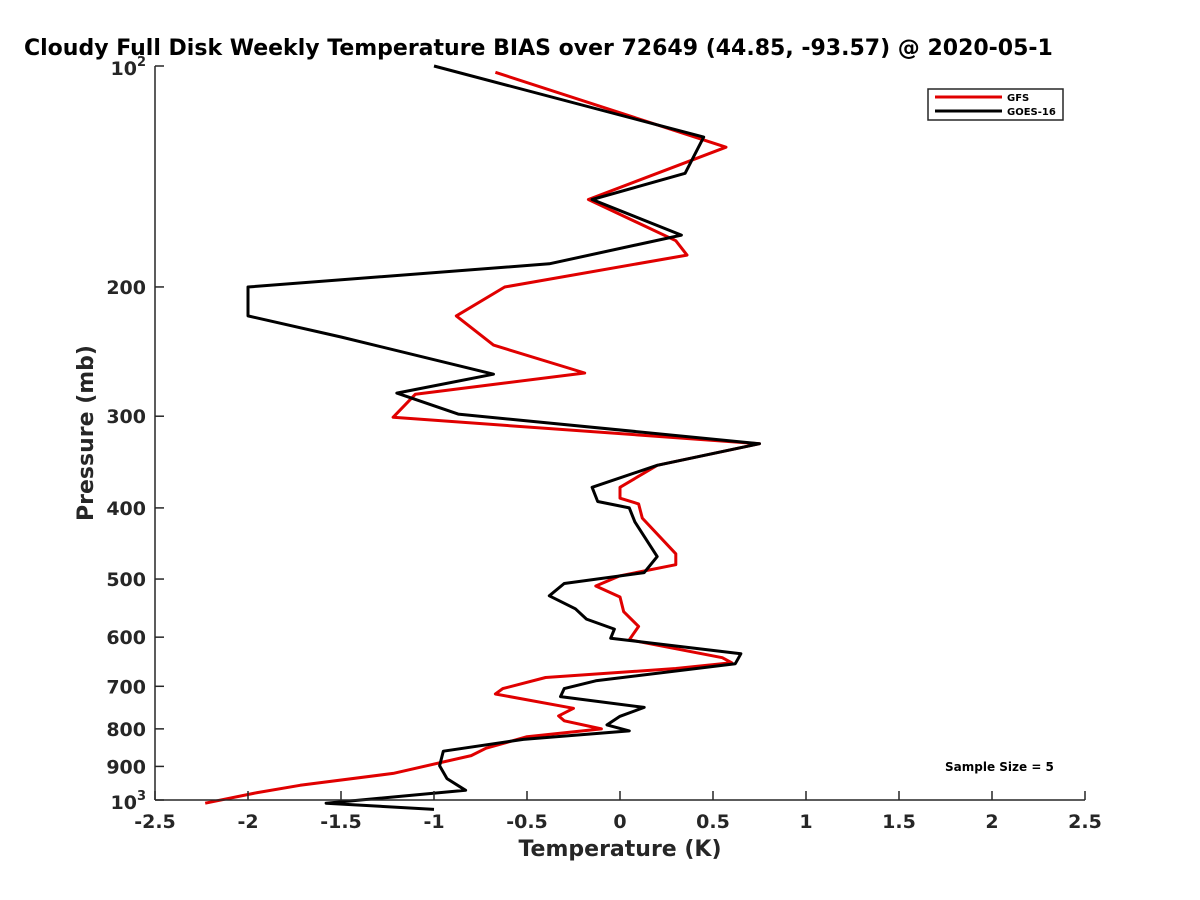 The width and height of the screenshot is (1200, 900). What do you see at coordinates (126, 767) in the screenshot?
I see `y-tick-label: 900` at bounding box center [126, 767].